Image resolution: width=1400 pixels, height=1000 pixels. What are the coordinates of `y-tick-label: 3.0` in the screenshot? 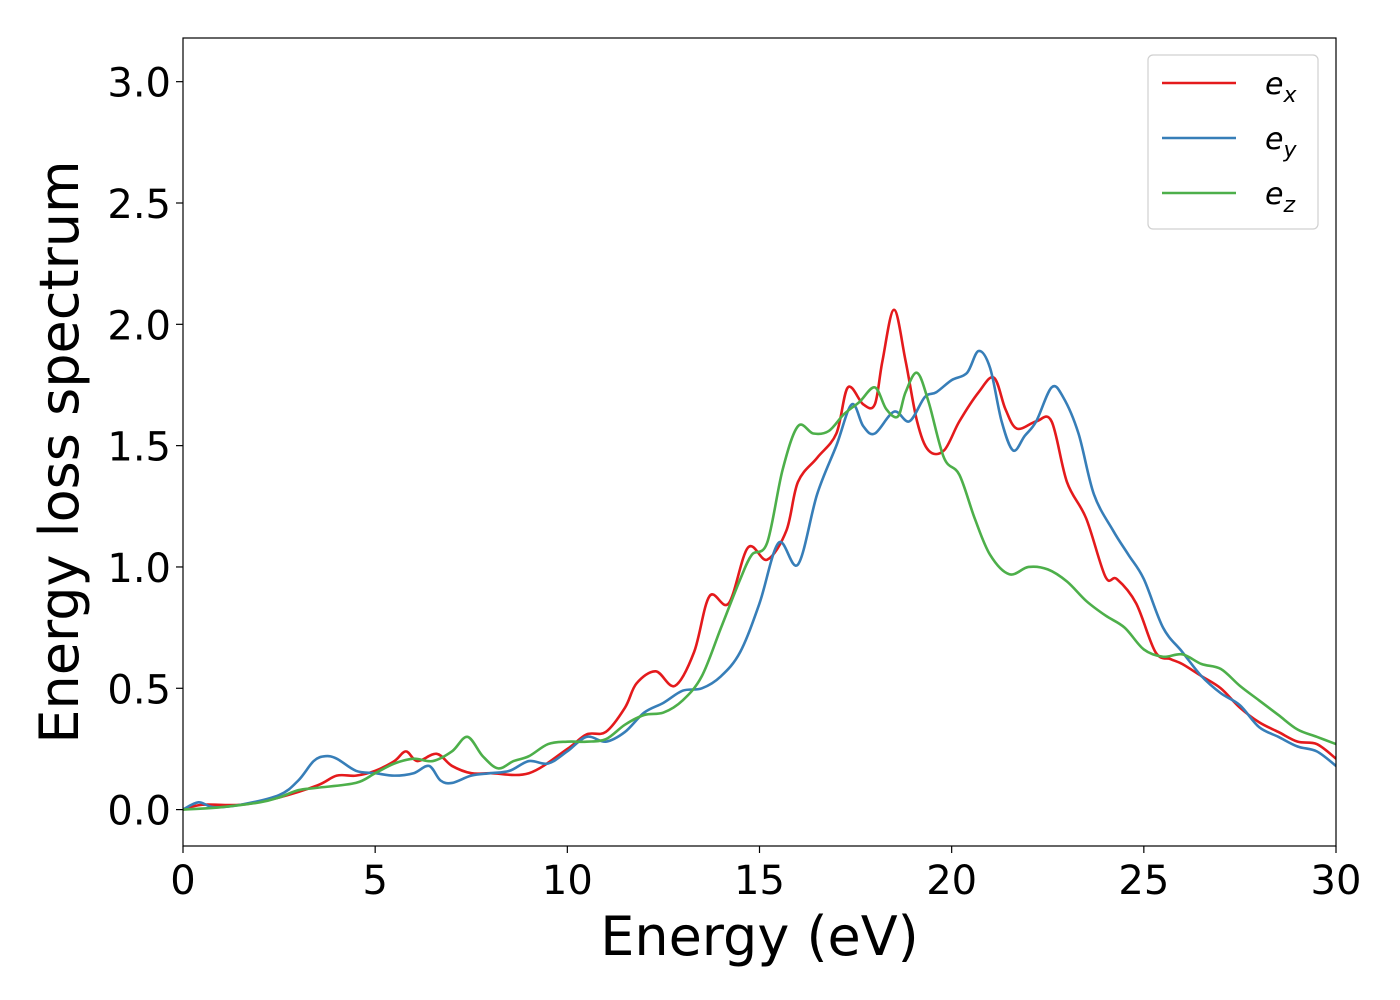 It's located at (139, 84).